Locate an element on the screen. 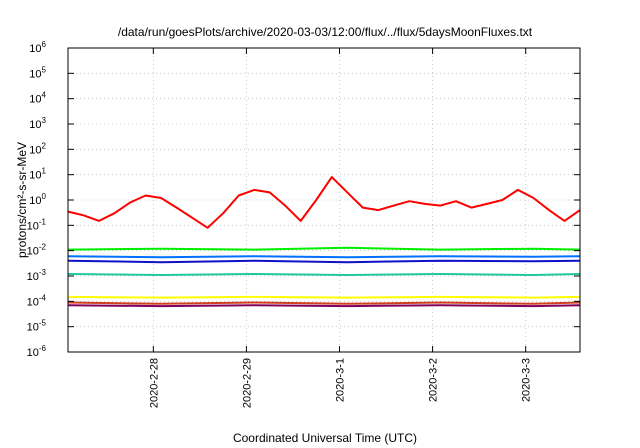  x-tick-label: 2020-3-2 is located at coordinates (434, 380).